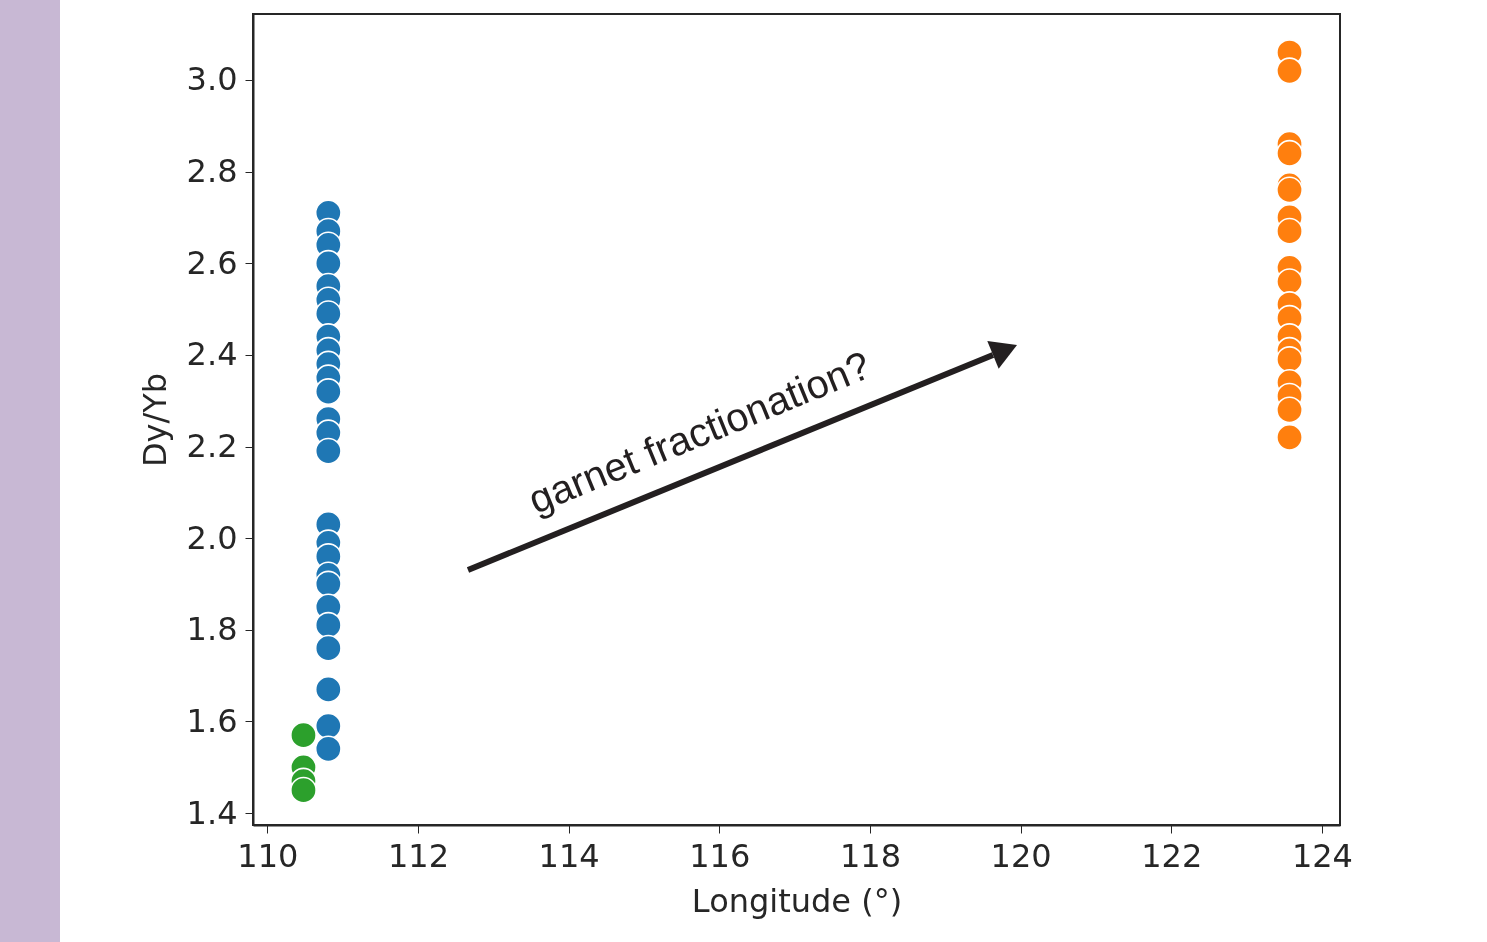 This screenshot has height=942, width=1487. I want to click on x-tick-label: 112, so click(418, 855).